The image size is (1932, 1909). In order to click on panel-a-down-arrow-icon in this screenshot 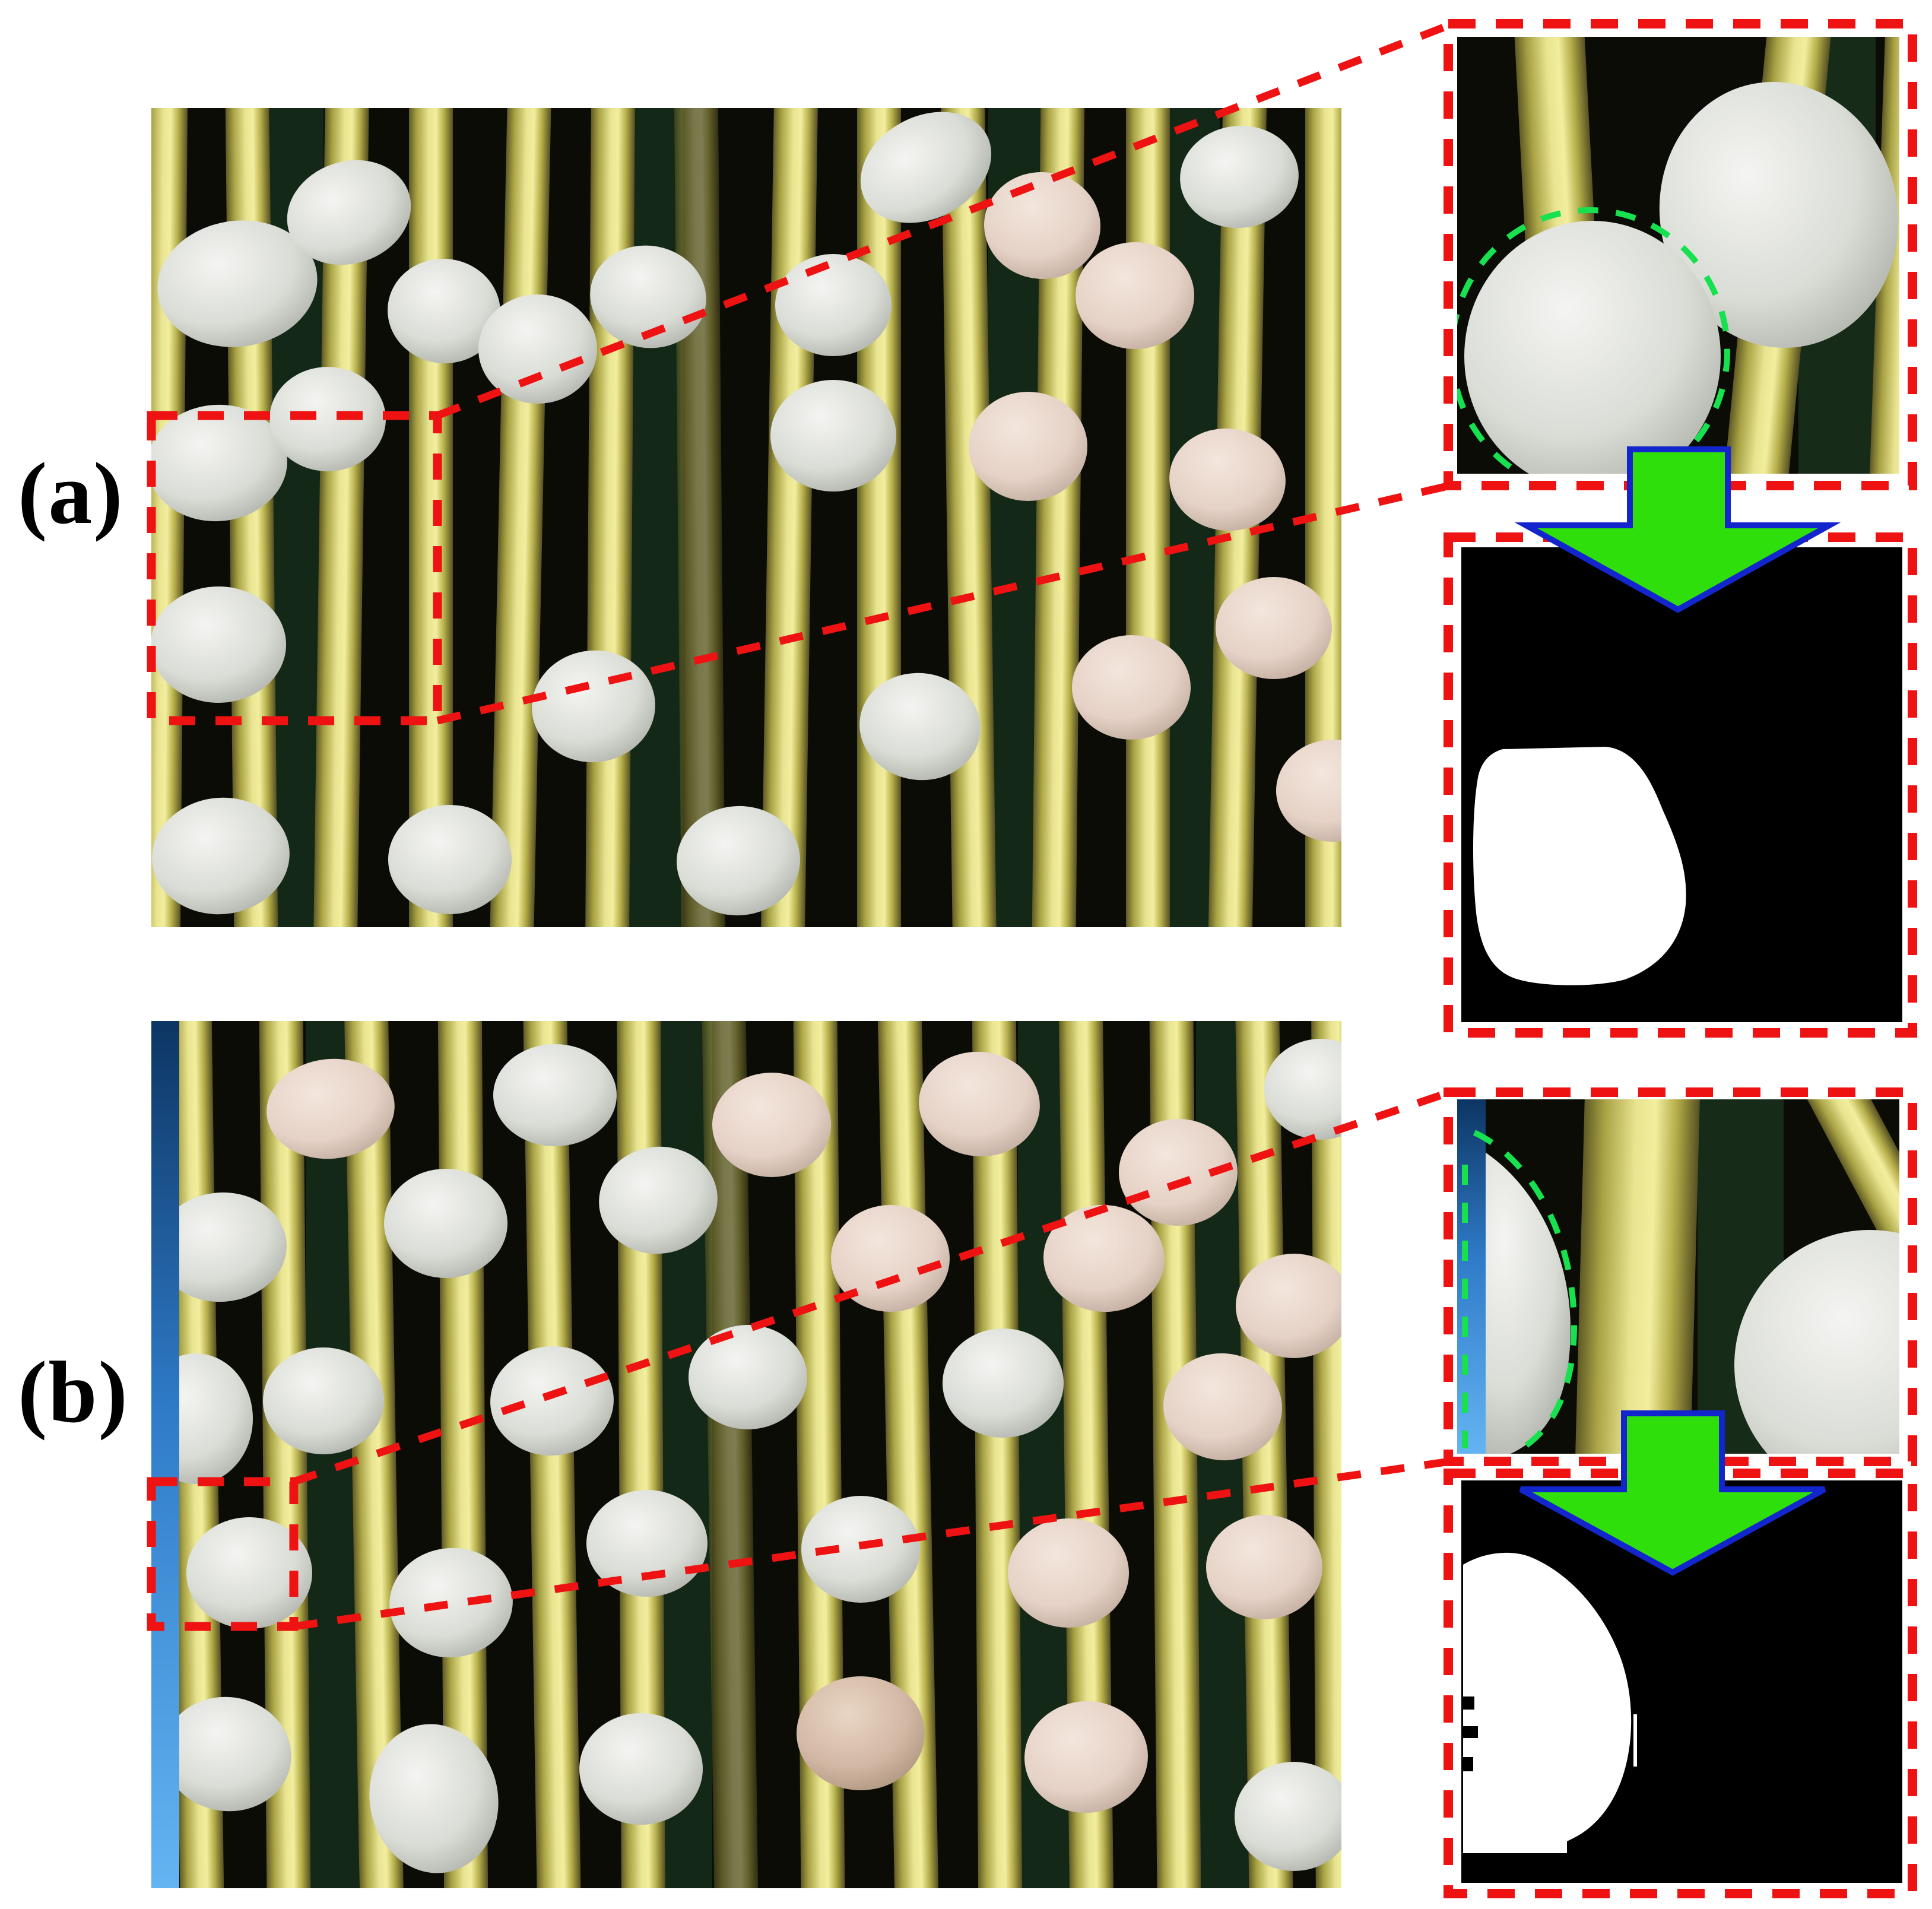, I will do `click(1677, 529)`.